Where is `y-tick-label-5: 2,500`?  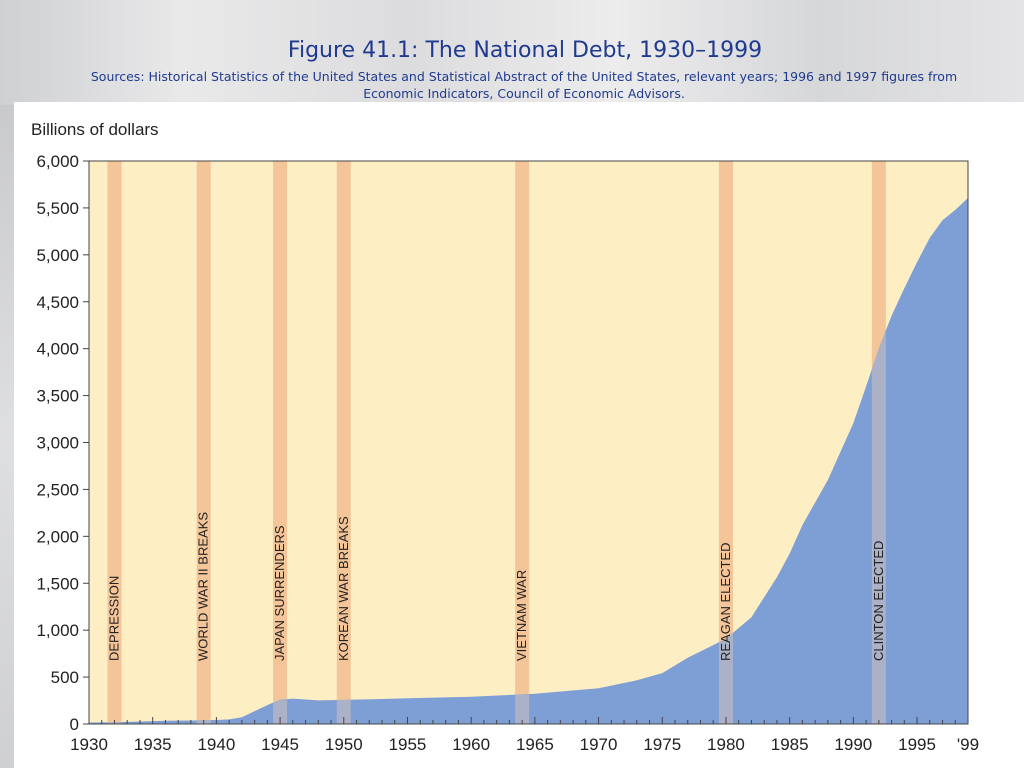 y-tick-label-5: 2,500 is located at coordinates (57, 489).